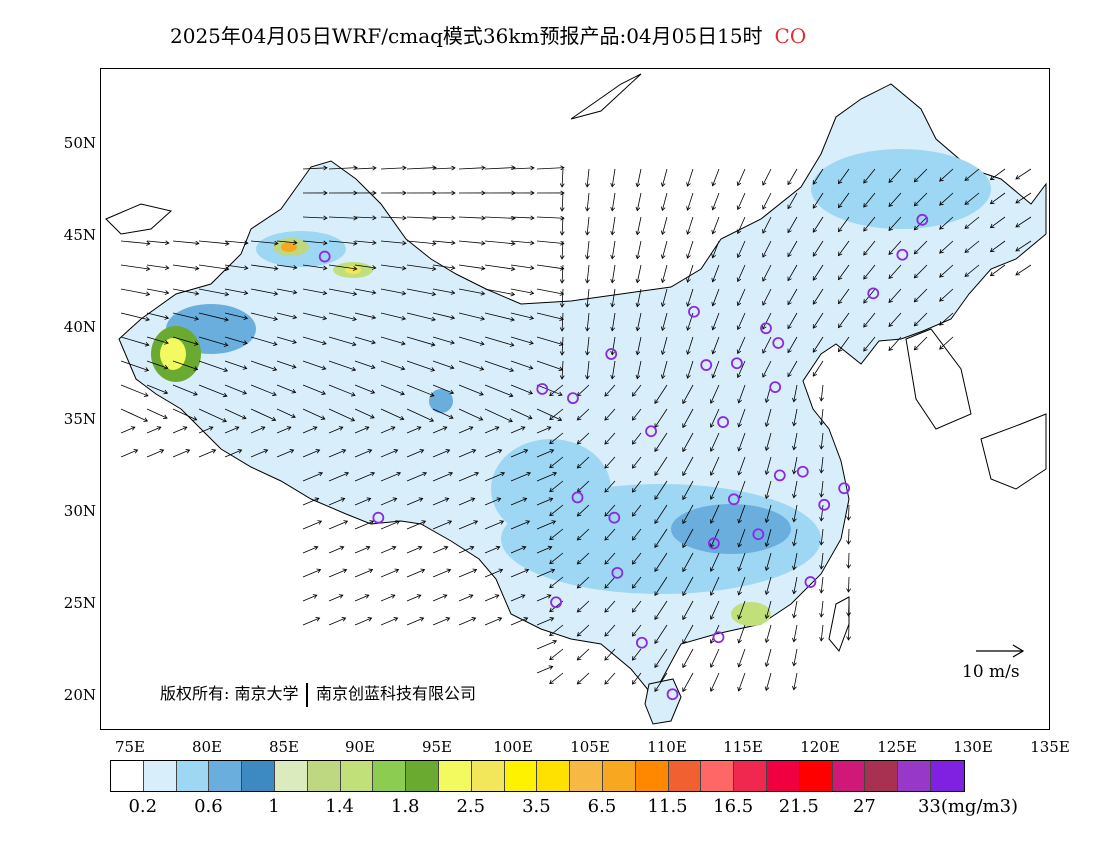 The height and width of the screenshot is (850, 1100). Describe the element at coordinates (991, 672) in the screenshot. I see `reference-vector-label: 10 m/s` at that location.